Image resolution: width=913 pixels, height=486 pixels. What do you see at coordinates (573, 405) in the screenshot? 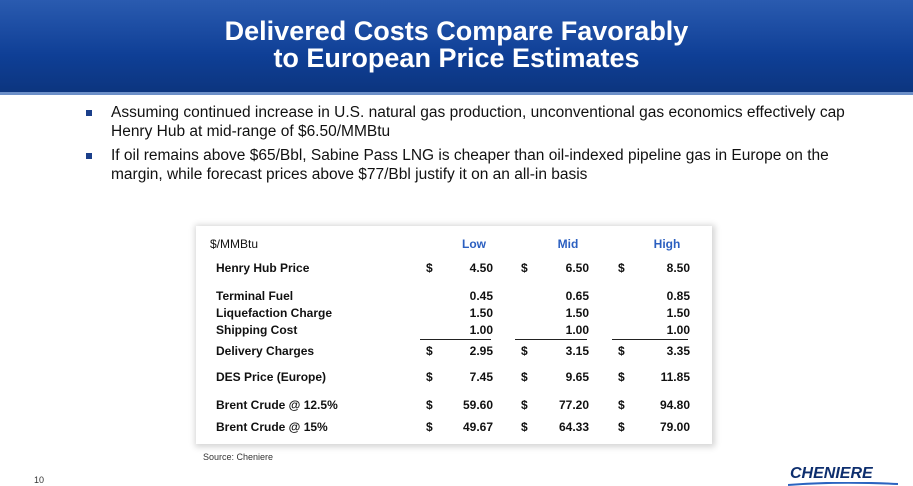
I see `cell-value: 77.20` at bounding box center [573, 405].